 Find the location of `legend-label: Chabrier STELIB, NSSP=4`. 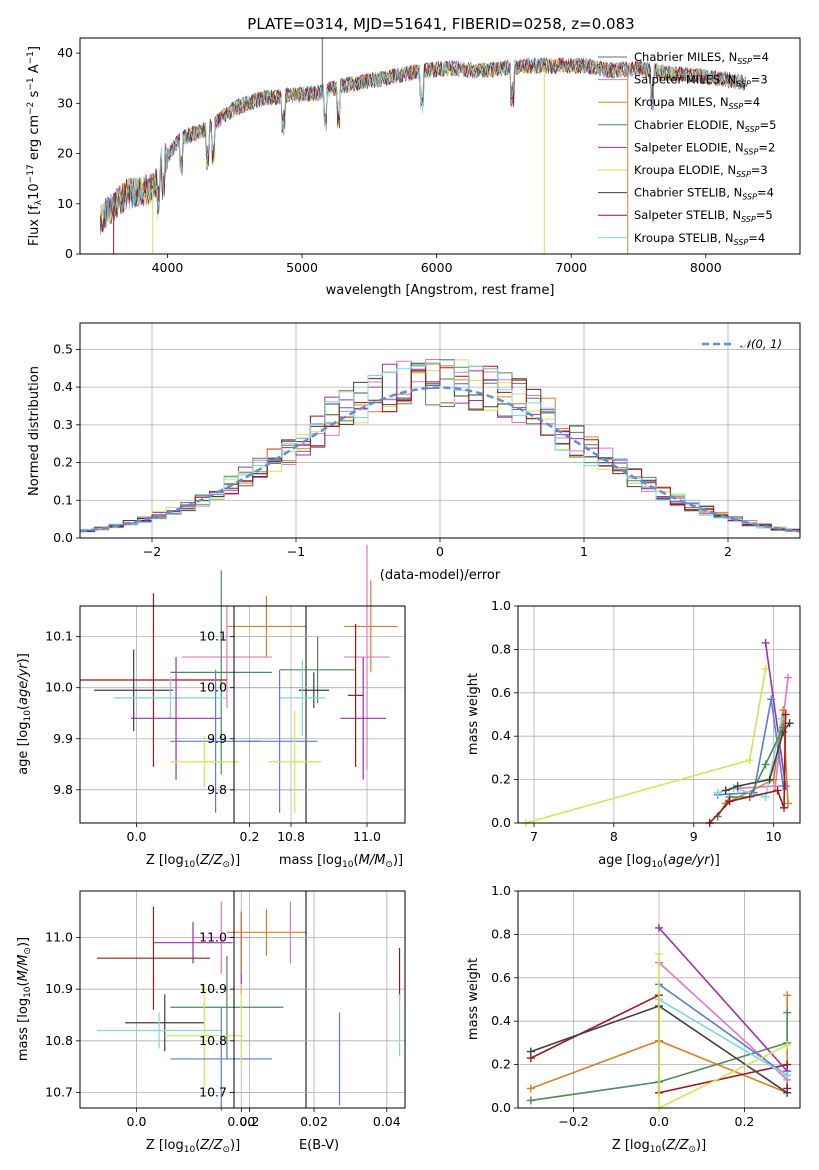

legend-label: Chabrier STELIB, NSSP=4 is located at coordinates (704, 194).